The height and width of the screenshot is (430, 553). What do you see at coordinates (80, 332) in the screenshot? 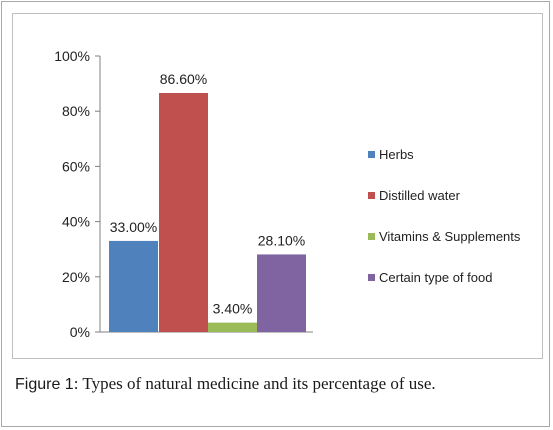
I see `y-tick-label: 0%` at bounding box center [80, 332].